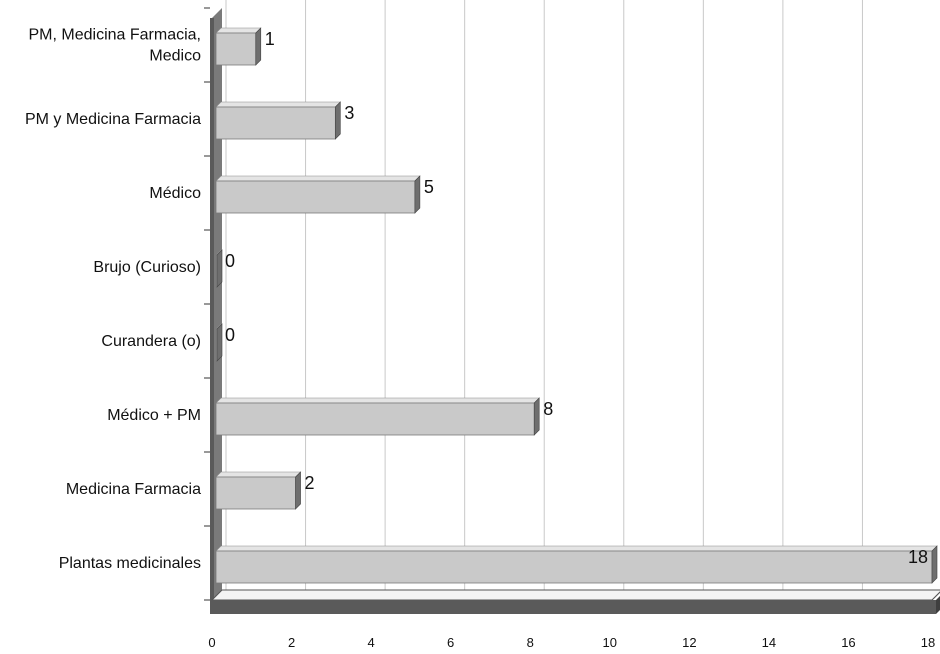  I want to click on category-label: Médico, so click(175, 193).